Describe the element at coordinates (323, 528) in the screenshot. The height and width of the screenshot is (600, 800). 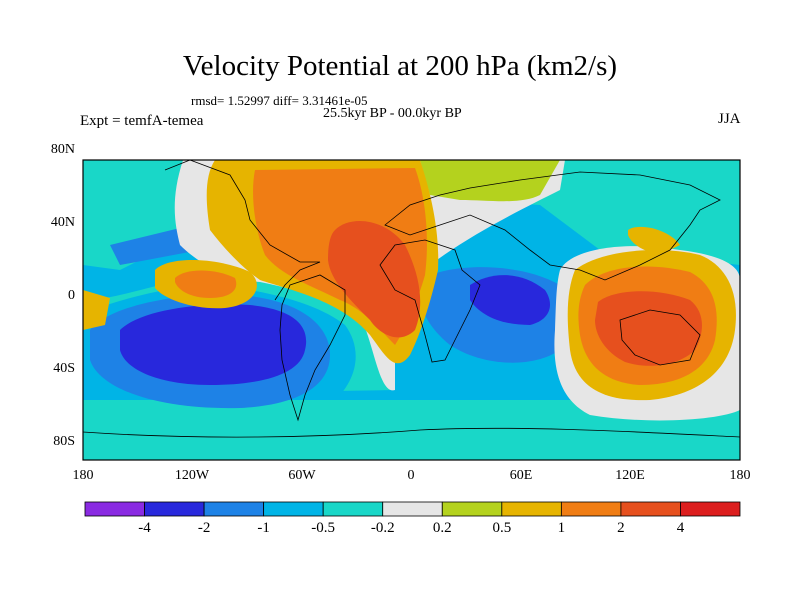
I see `colorbar-label: -0.5` at that location.